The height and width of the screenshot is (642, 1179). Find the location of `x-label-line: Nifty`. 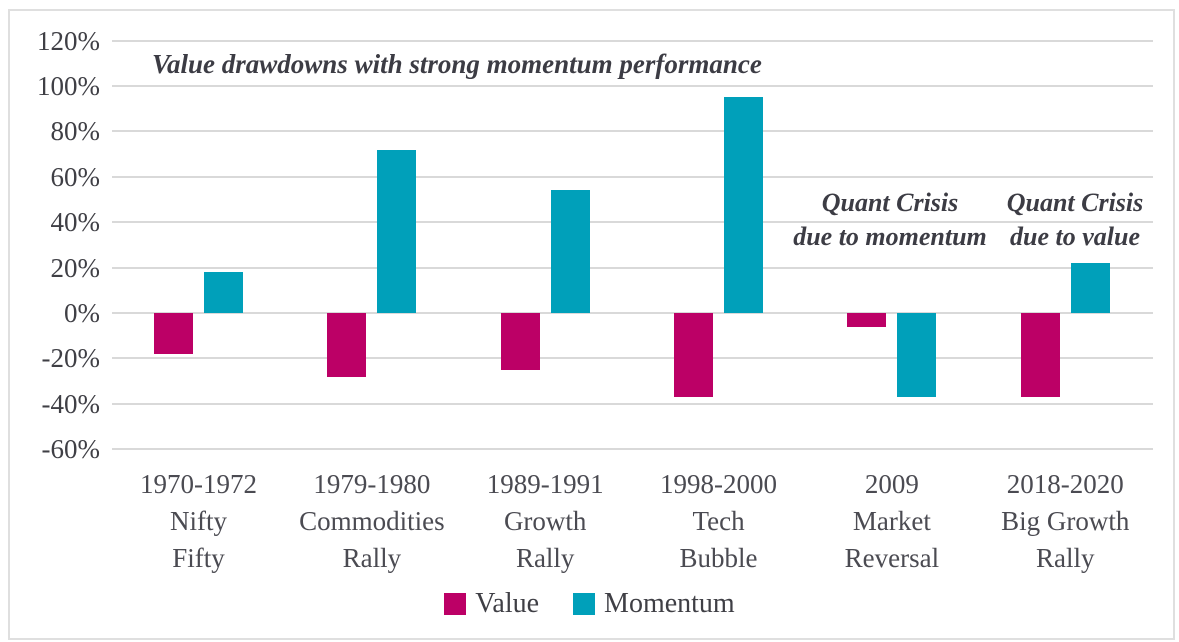

x-label-line: Nifty is located at coordinates (198, 521).